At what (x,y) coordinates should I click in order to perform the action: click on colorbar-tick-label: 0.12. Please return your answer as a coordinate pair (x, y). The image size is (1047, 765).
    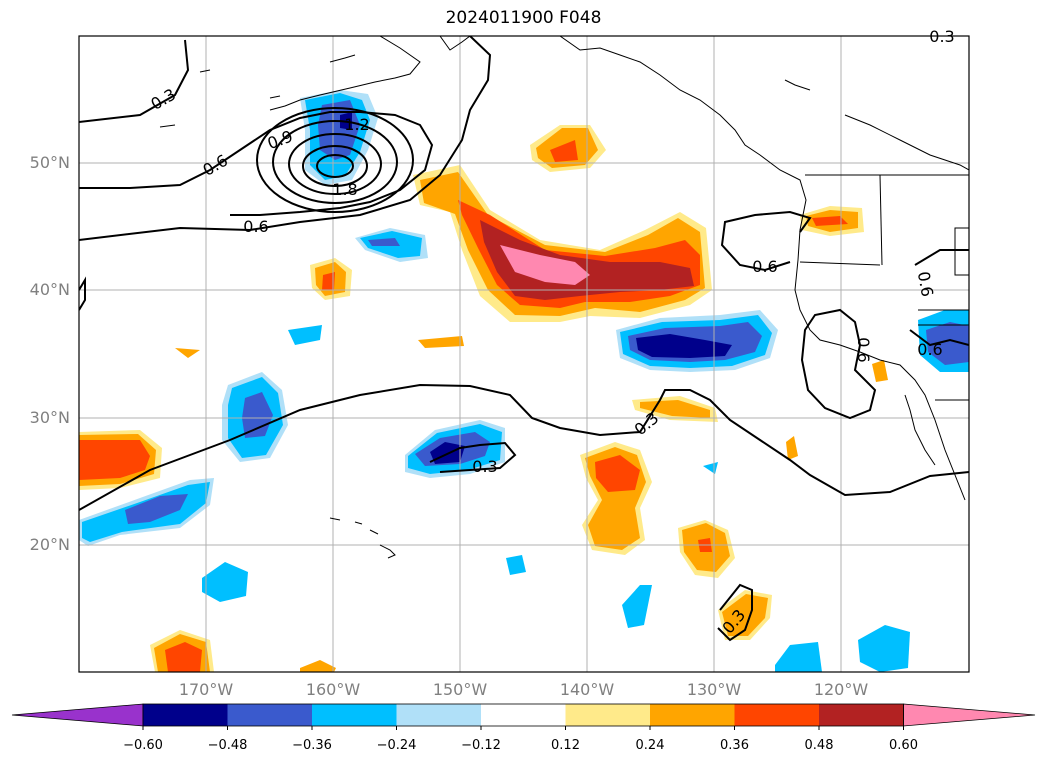
    Looking at the image, I should click on (565, 745).